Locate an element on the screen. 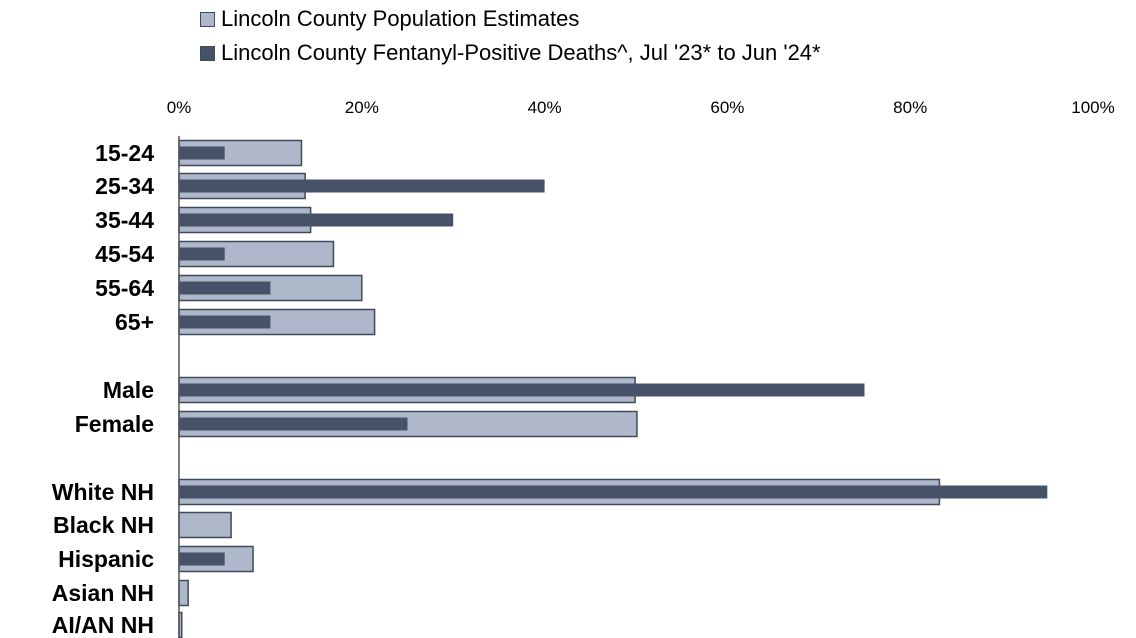  category-label: 15-24 is located at coordinates (124, 153).